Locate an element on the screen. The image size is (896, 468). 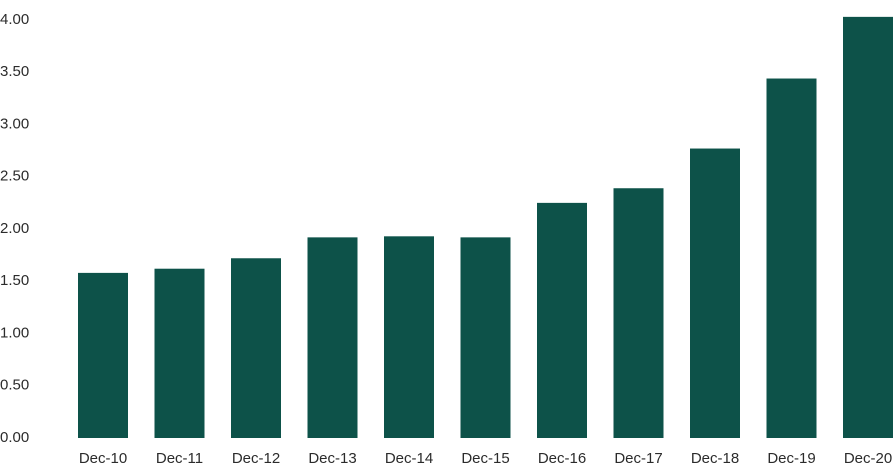
x-tick-label: Dec-10 is located at coordinates (103, 458).